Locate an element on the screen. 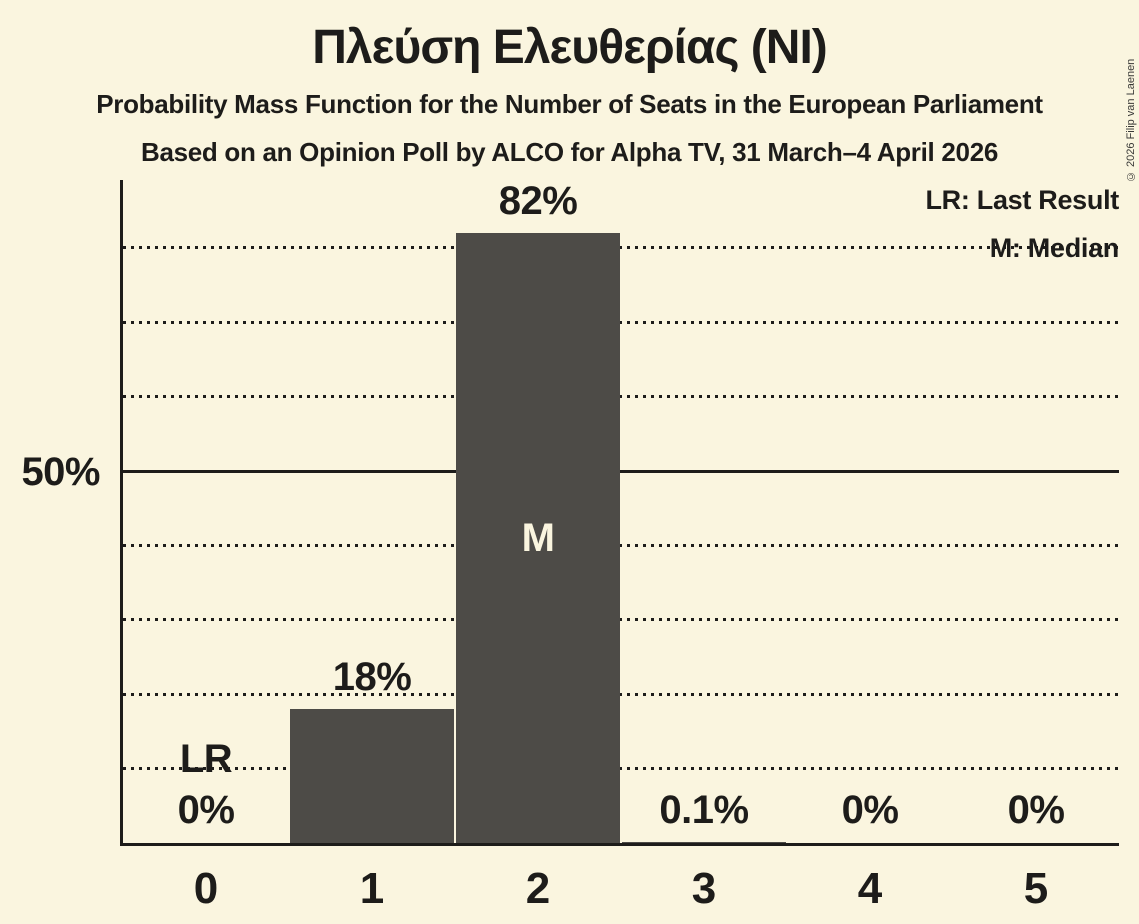 The height and width of the screenshot is (924, 1139). legend-last-result: LR: Last Result is located at coordinates (1022, 200).